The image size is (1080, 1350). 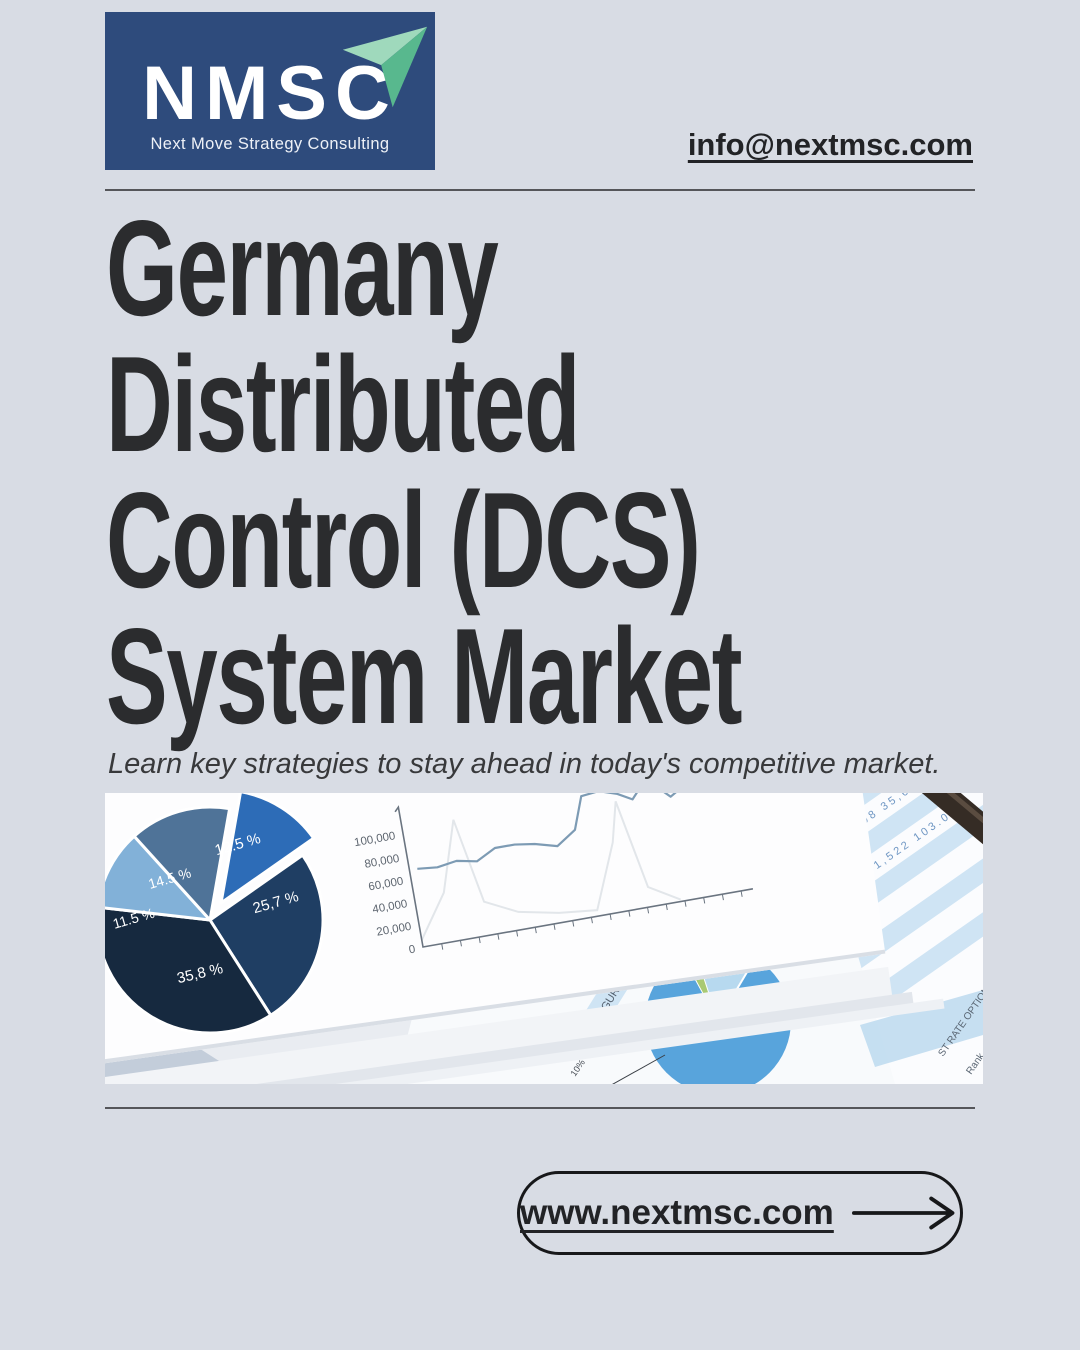 I want to click on y-tick: 0, so click(x=412, y=949).